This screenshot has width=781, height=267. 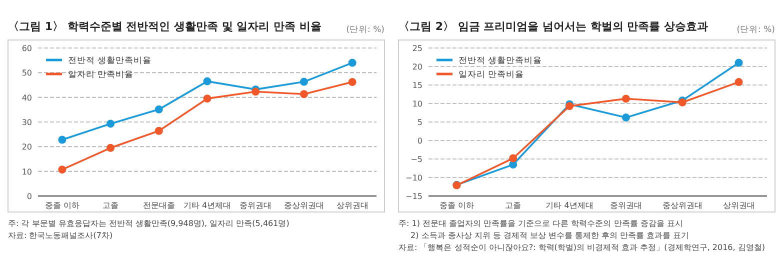 What do you see at coordinates (414, 178) in the screenshot?
I see `y-tick-label: −10` at bounding box center [414, 178].